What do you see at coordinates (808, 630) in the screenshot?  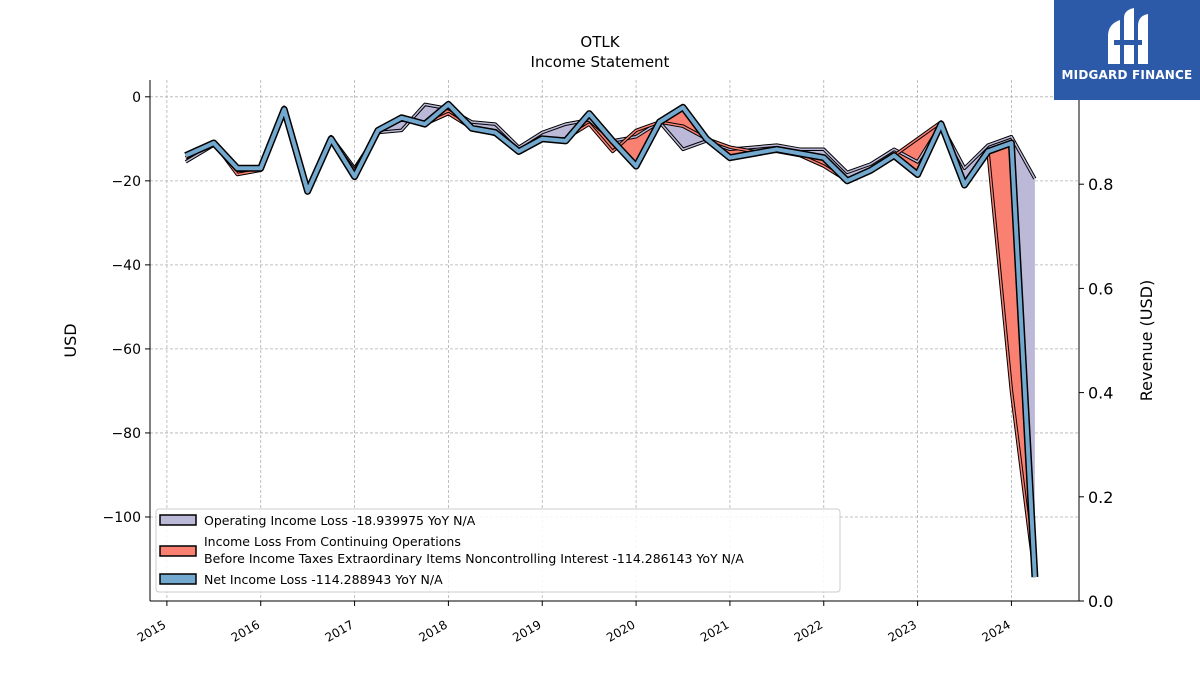 I see `x-tick-label: 2022` at bounding box center [808, 630].